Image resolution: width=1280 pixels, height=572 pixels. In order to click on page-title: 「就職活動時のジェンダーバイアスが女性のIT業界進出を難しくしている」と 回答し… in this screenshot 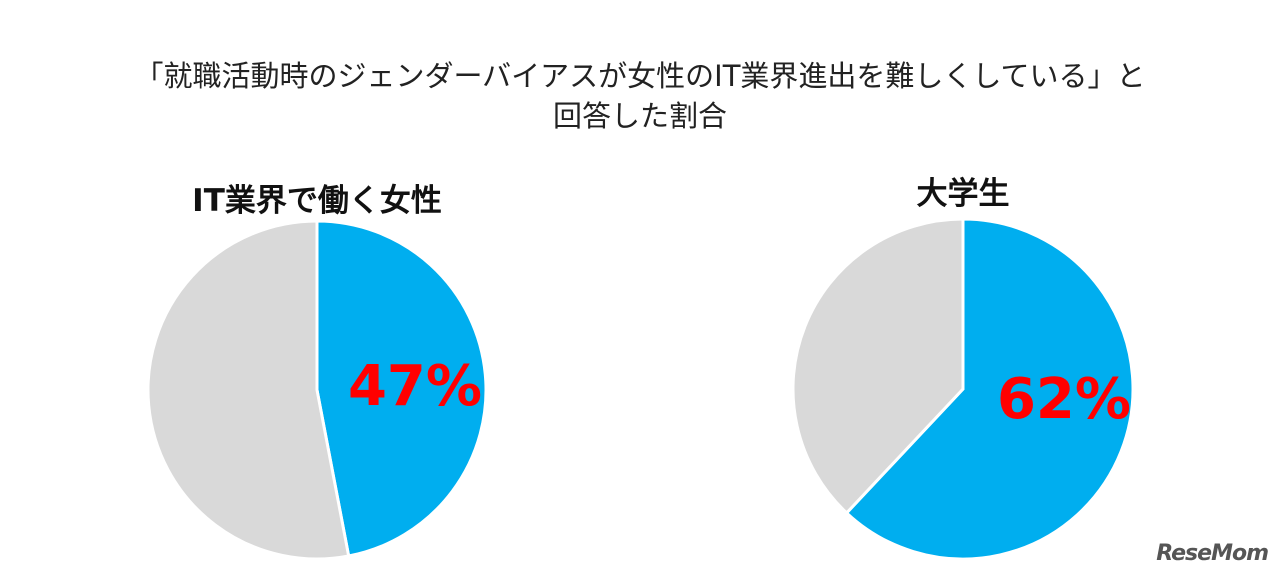, I will do `click(640, 96)`.